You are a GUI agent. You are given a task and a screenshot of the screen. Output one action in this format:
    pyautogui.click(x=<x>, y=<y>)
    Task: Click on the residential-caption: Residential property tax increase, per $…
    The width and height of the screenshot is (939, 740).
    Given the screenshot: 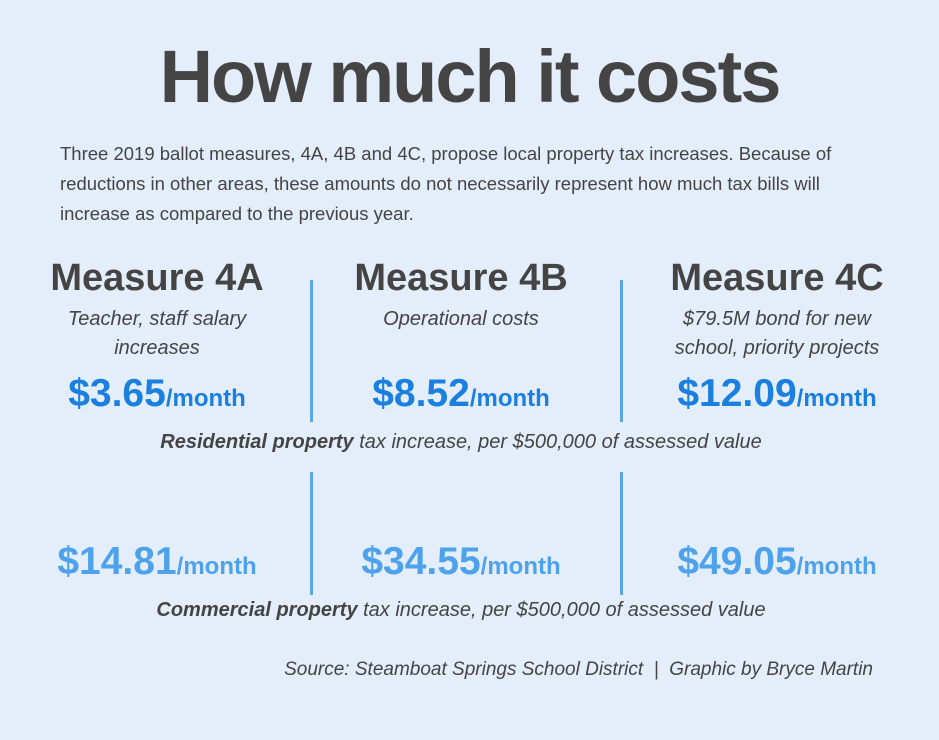 What is the action you would take?
    pyautogui.click(x=461, y=442)
    